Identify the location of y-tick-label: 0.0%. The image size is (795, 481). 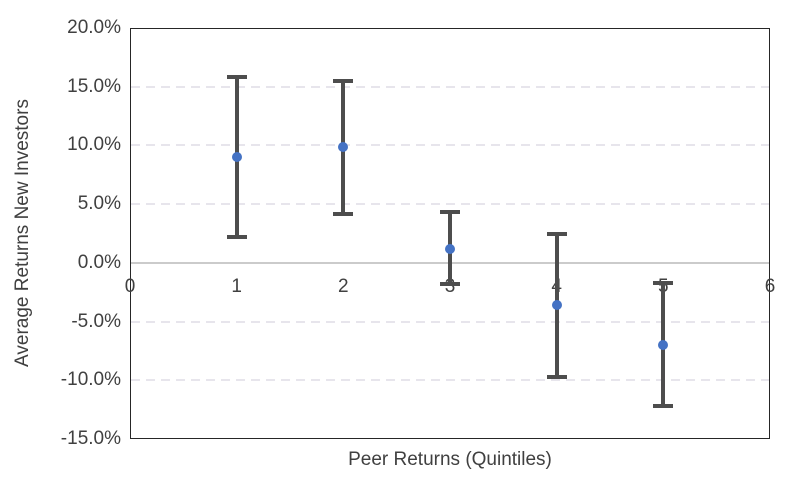
(99, 262).